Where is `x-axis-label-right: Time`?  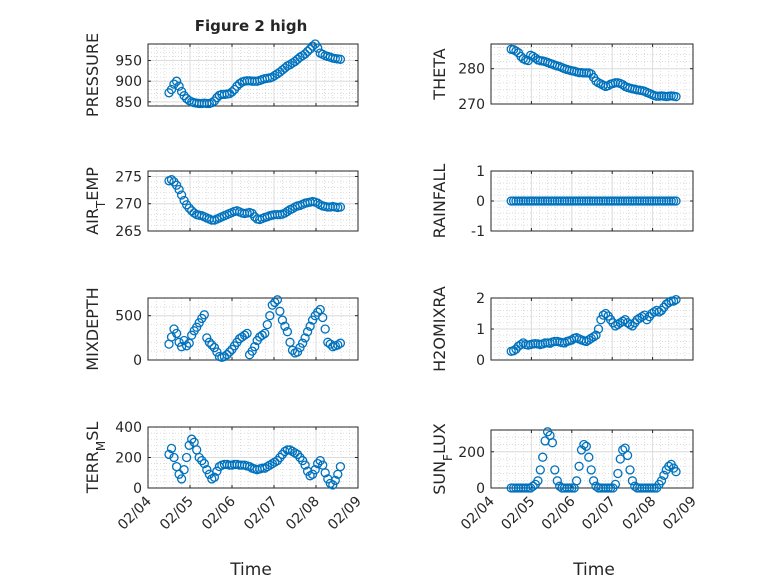
x-axis-label-right: Time is located at coordinates (593, 570).